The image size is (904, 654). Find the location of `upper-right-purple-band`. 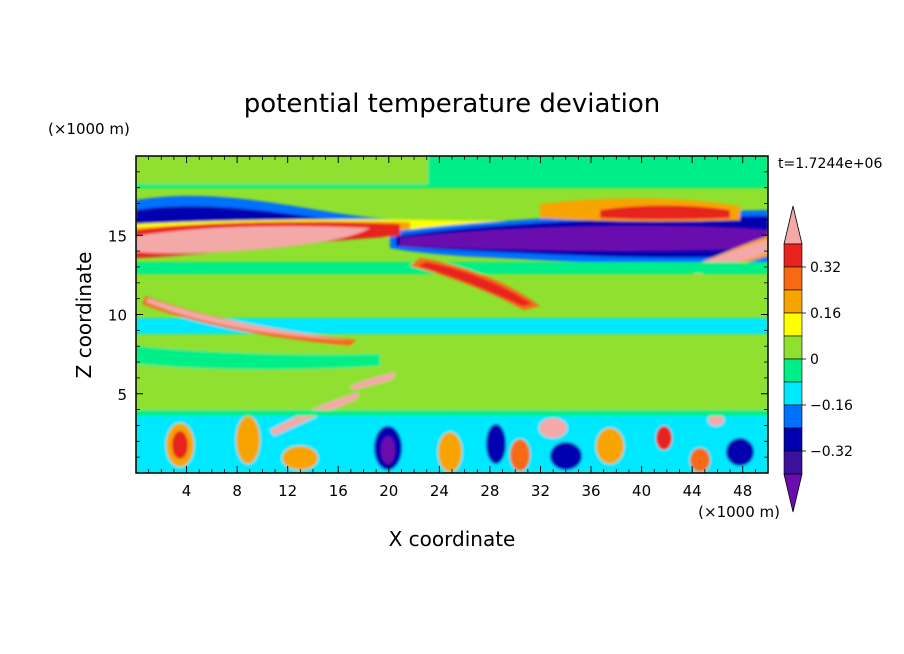

upper-right-purple-band is located at coordinates (584, 238).